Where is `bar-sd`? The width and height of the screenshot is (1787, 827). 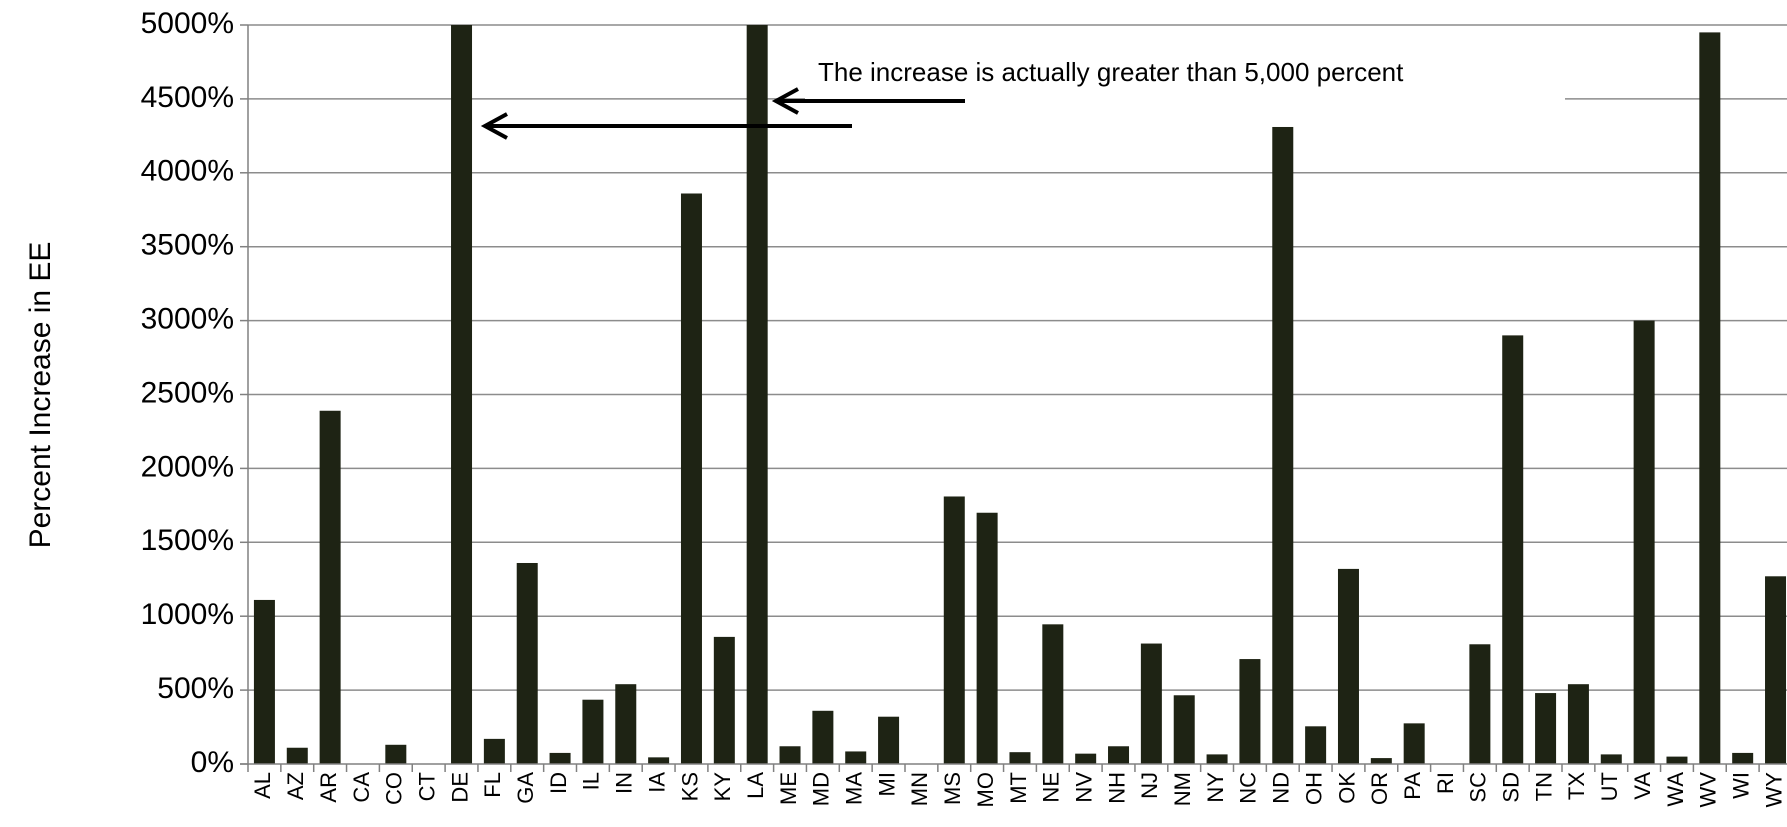 bar-sd is located at coordinates (1513, 549).